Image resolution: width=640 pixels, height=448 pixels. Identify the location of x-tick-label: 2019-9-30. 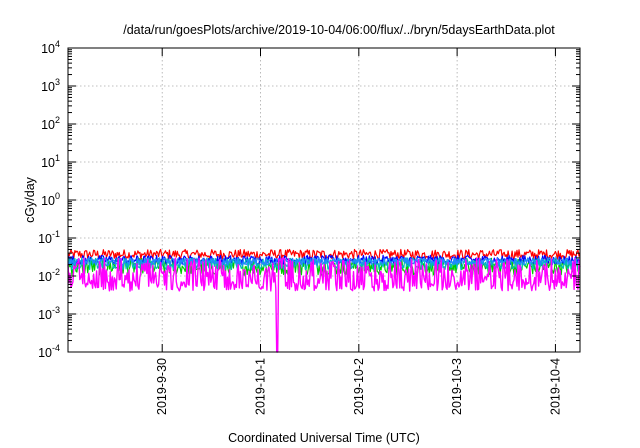
(162, 386).